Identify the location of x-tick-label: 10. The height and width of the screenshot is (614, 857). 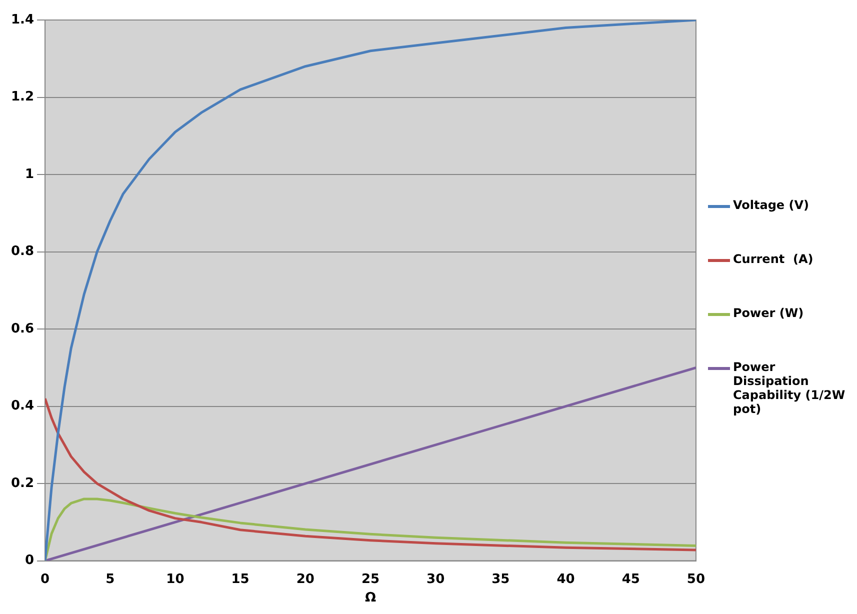
(175, 579).